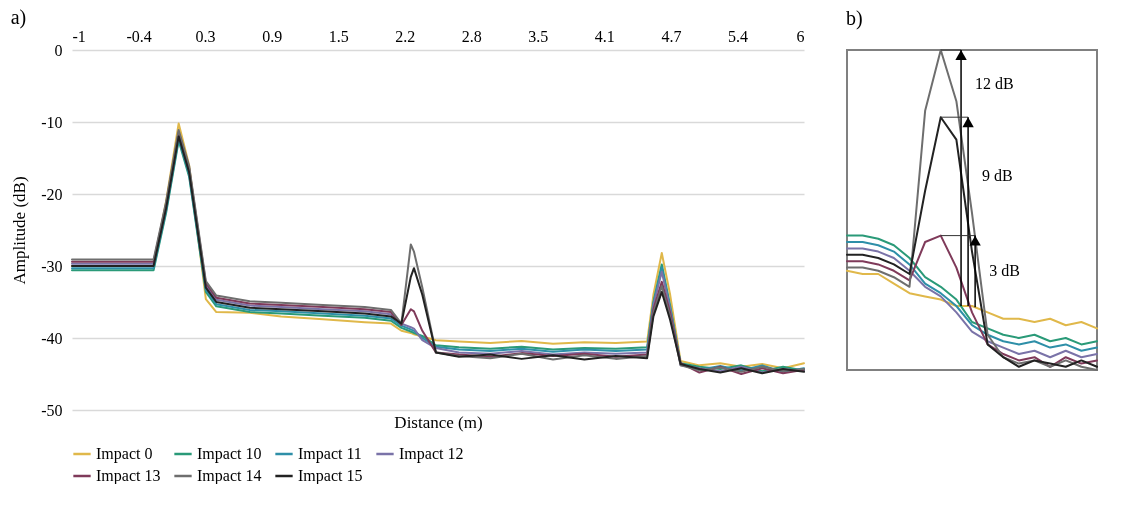 The width and height of the screenshot is (1141, 531). What do you see at coordinates (1004, 271) in the screenshot?
I see `annotation: 3 dB` at bounding box center [1004, 271].